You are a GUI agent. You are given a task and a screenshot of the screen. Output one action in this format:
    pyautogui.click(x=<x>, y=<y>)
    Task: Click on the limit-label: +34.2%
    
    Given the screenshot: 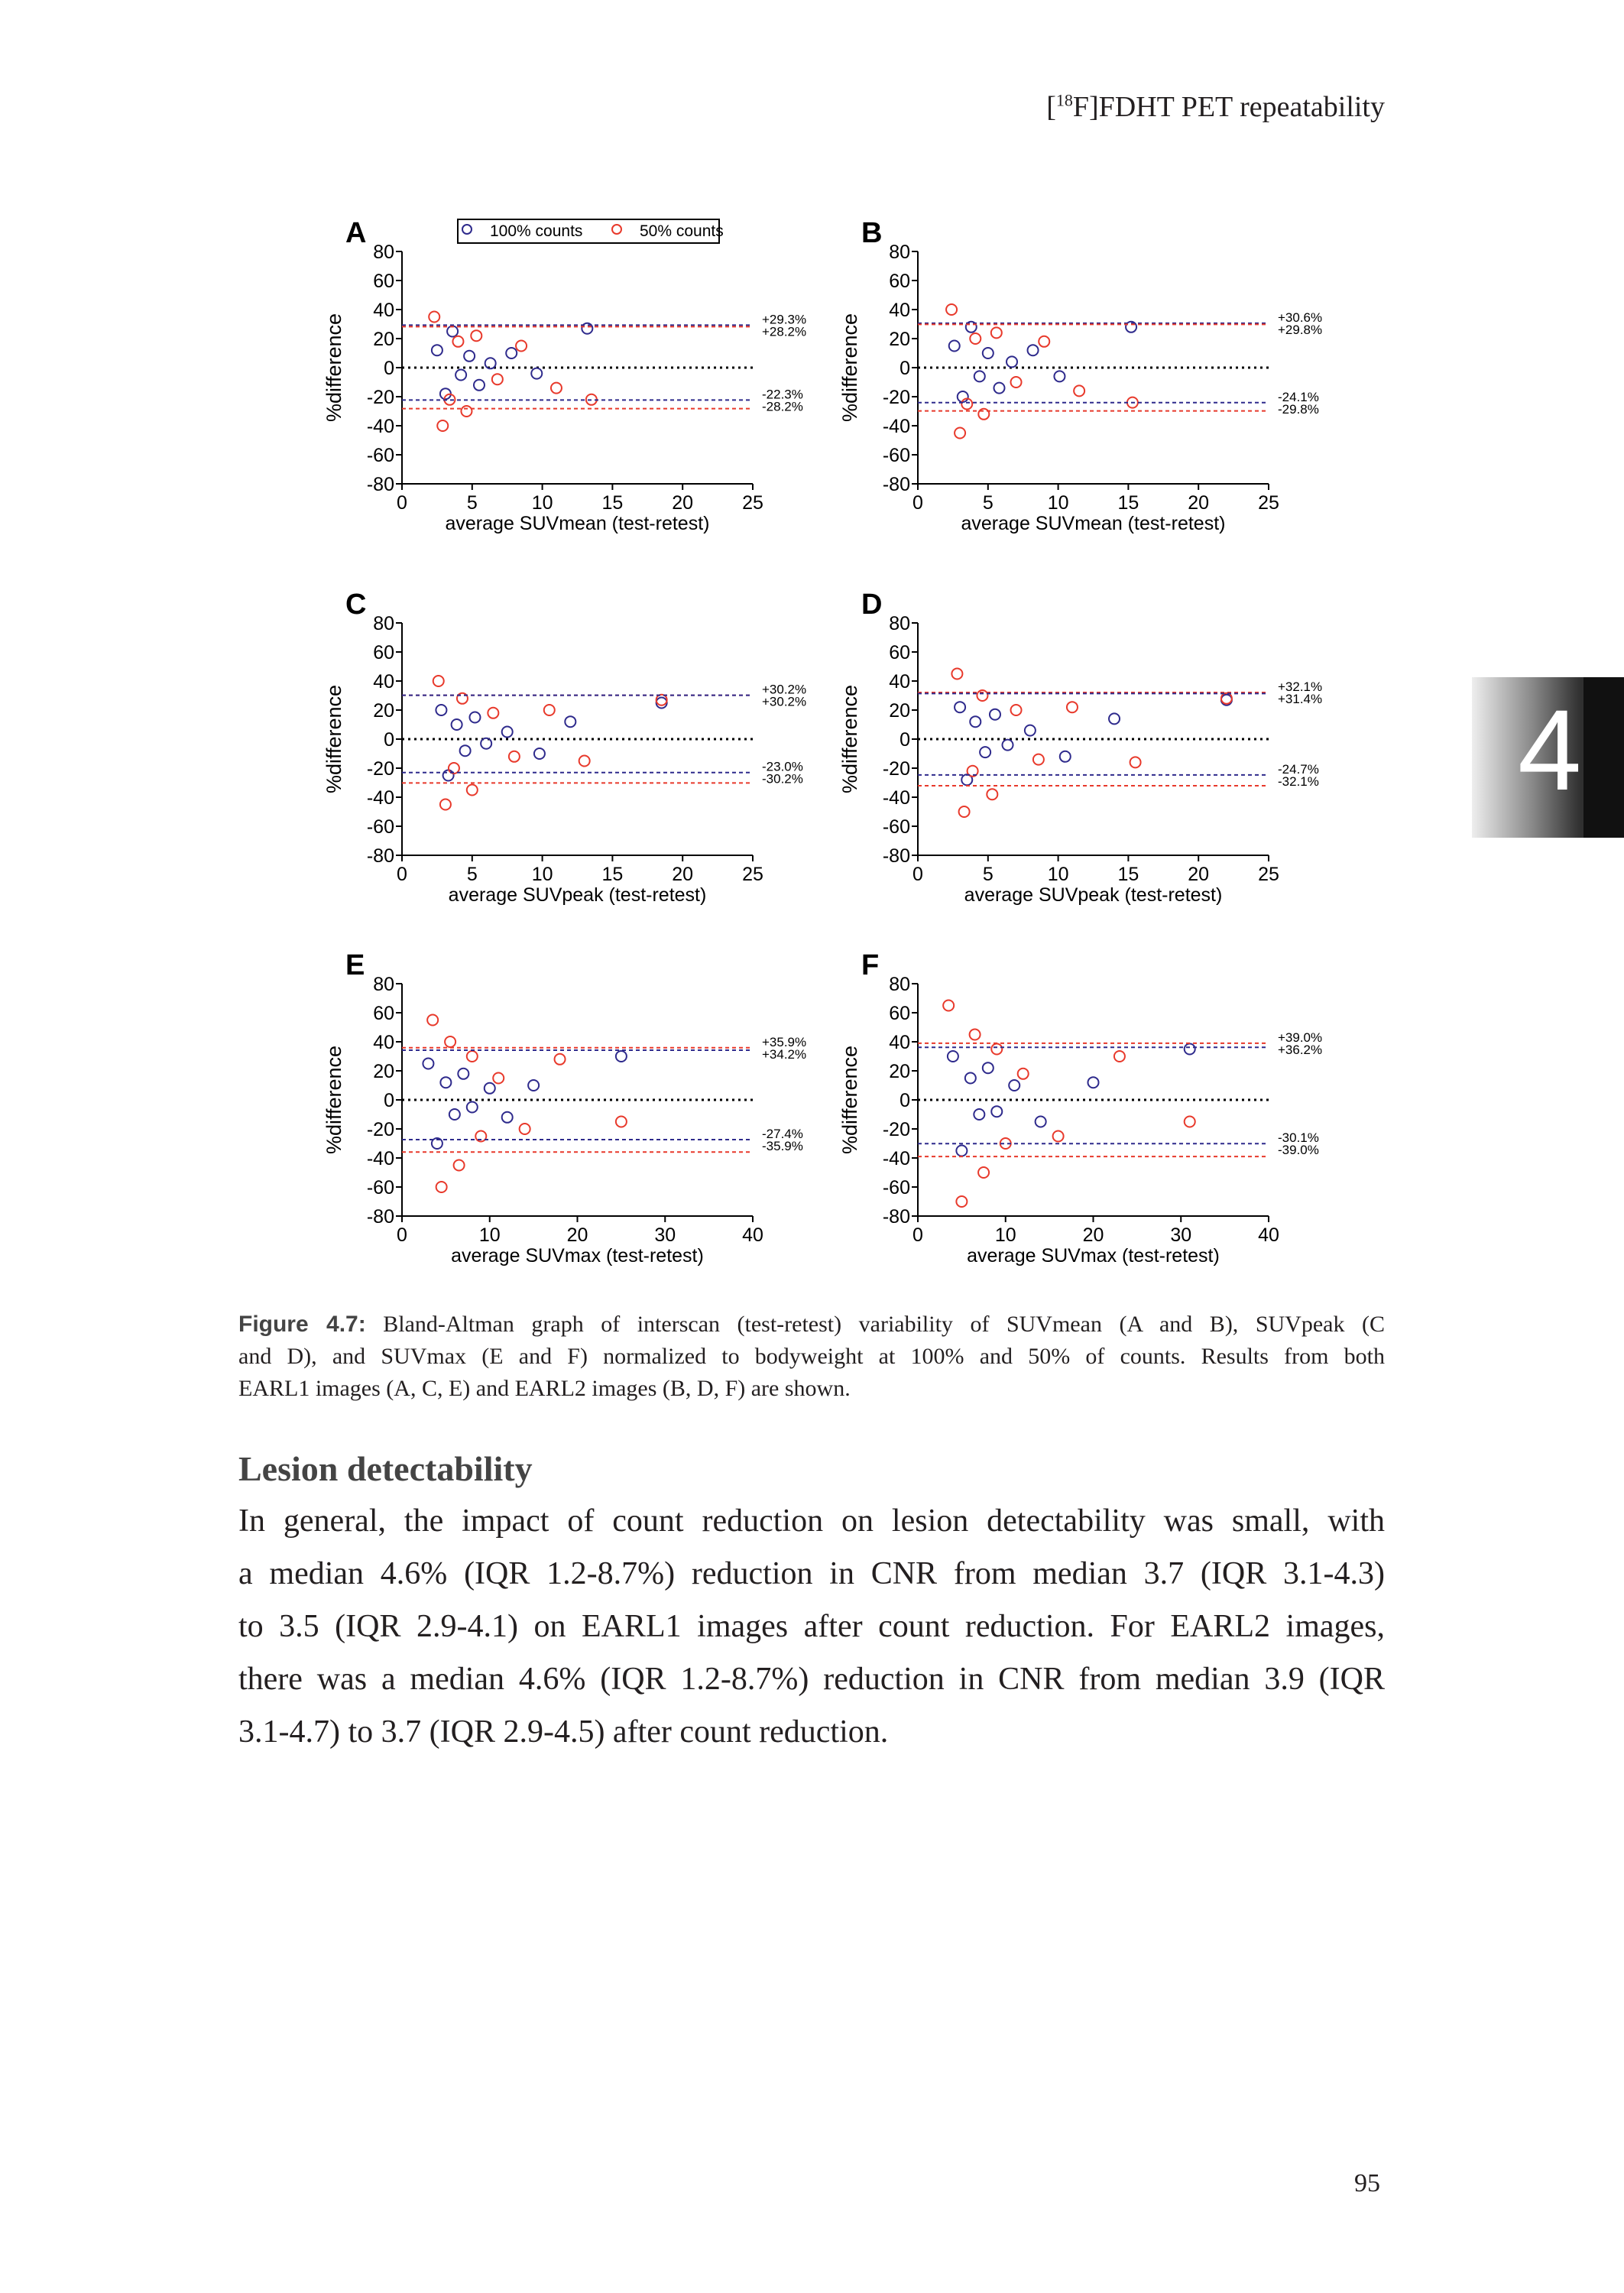 What is the action you would take?
    pyautogui.click(x=784, y=1054)
    